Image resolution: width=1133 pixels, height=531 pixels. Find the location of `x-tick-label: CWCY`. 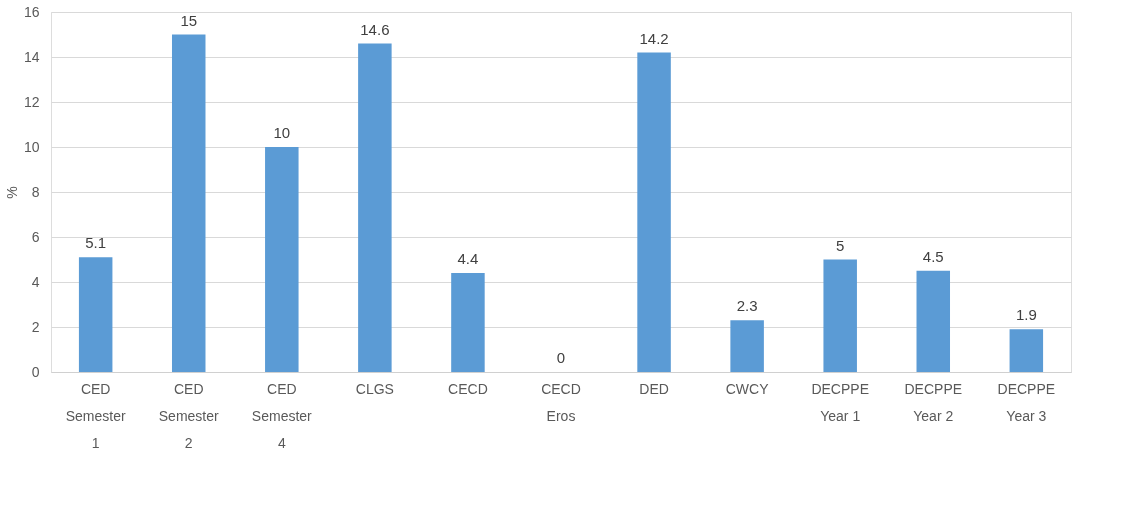

x-tick-label: CWCY is located at coordinates (747, 388).